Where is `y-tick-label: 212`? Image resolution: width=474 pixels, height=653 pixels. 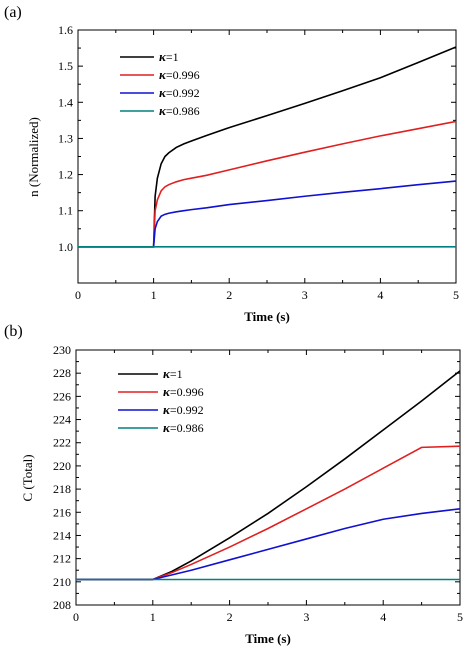 y-tick-label: 212 is located at coordinates (62, 559).